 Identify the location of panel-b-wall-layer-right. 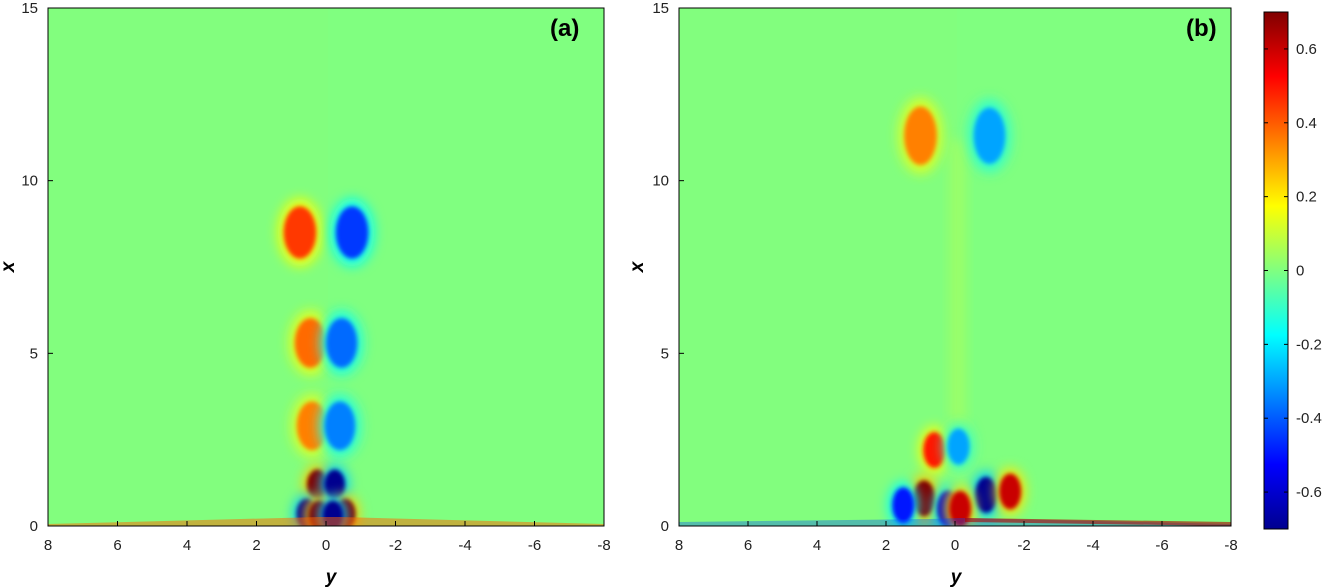
(1098, 522).